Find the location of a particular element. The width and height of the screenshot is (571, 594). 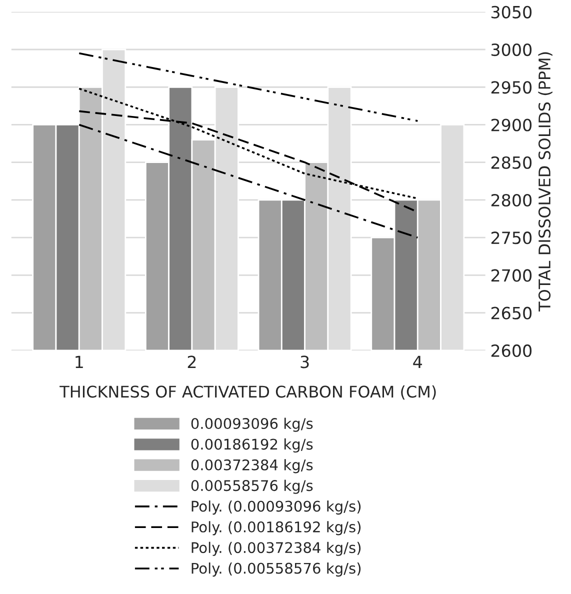

y-tick-label: 2750 is located at coordinates (511, 238).